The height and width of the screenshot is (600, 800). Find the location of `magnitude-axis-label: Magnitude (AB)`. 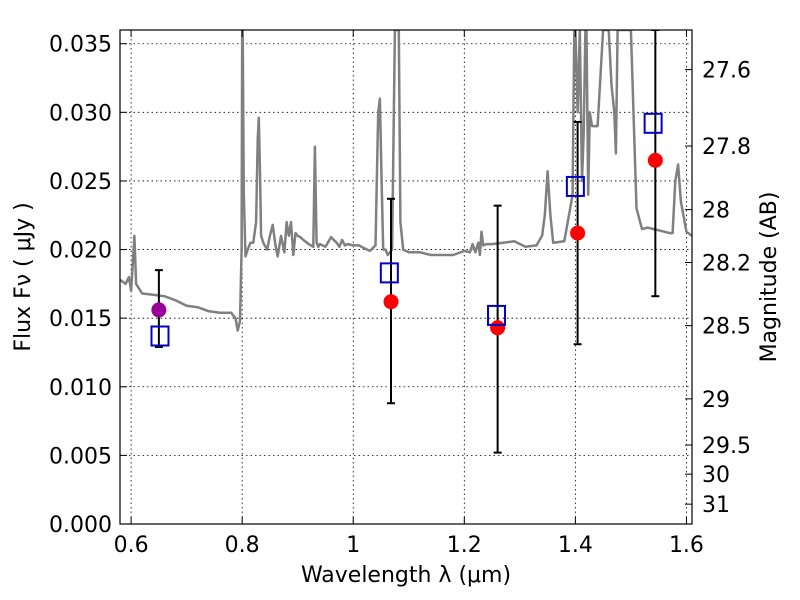

magnitude-axis-label: Magnitude (AB) is located at coordinates (769, 277).